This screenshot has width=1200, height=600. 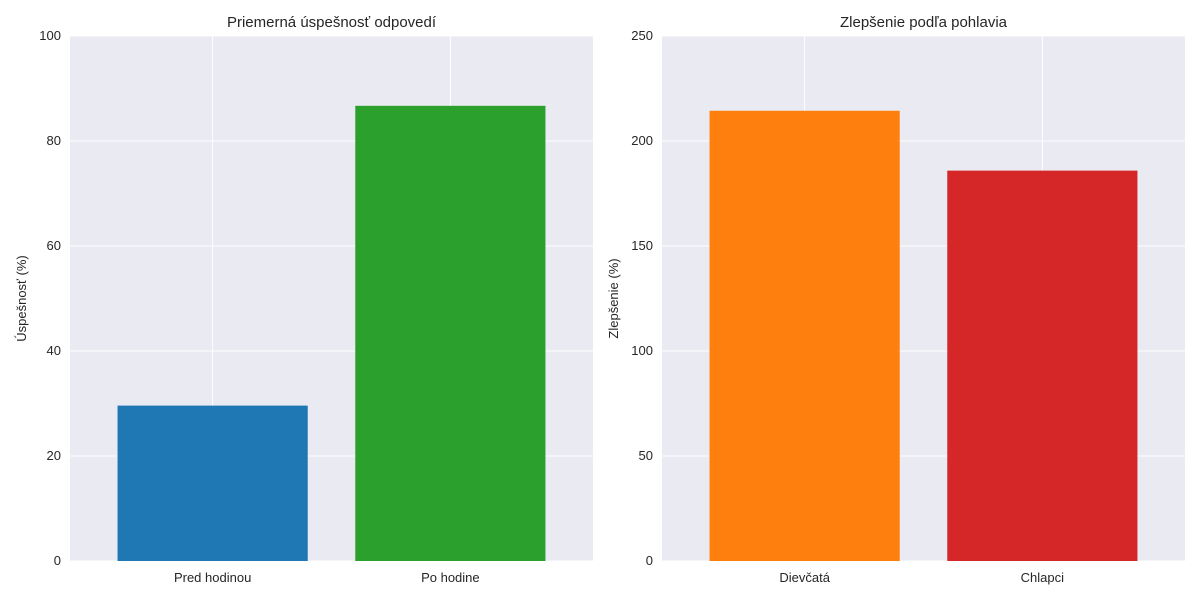 What do you see at coordinates (642, 140) in the screenshot?
I see `y-tick-label: 200` at bounding box center [642, 140].